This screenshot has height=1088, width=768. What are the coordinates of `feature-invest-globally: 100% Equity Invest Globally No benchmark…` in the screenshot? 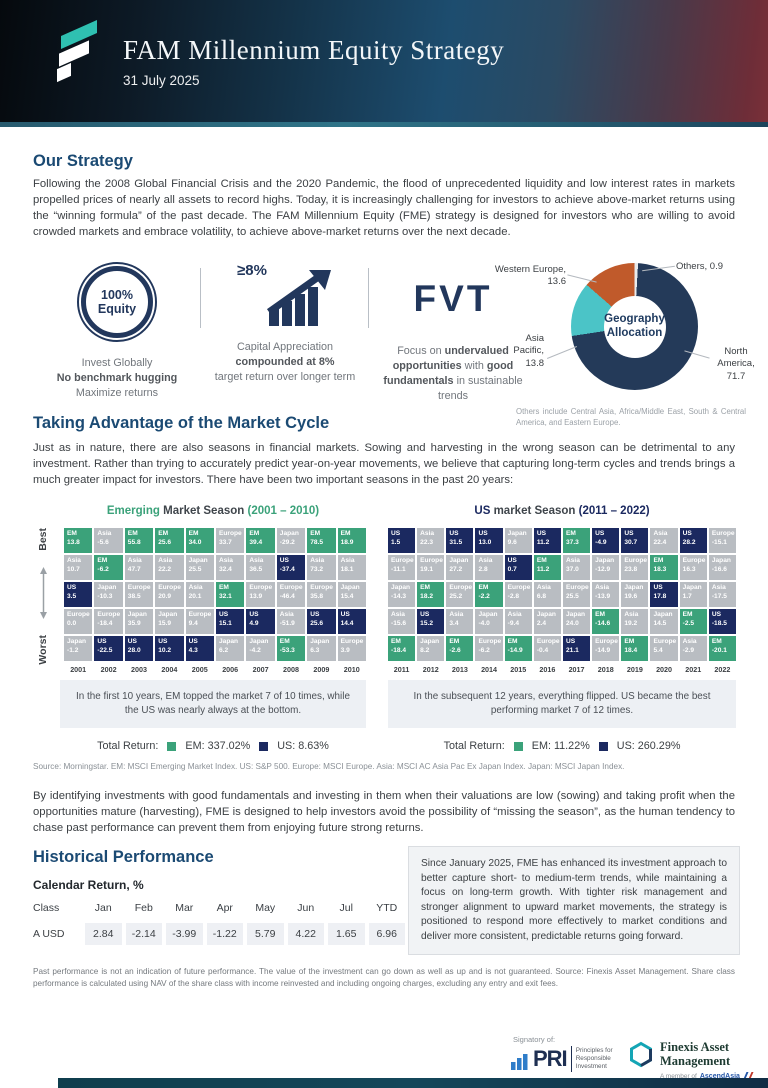 It's located at (117, 331).